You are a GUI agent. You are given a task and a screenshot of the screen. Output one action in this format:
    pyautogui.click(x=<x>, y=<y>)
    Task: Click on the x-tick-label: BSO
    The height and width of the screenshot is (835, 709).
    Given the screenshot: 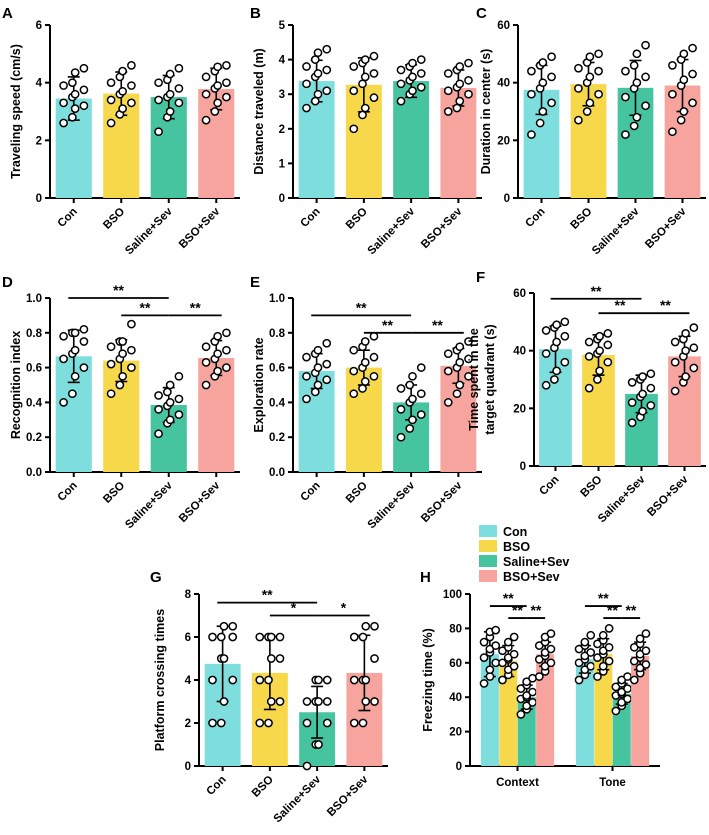 What is the action you would take?
    pyautogui.click(x=357, y=219)
    